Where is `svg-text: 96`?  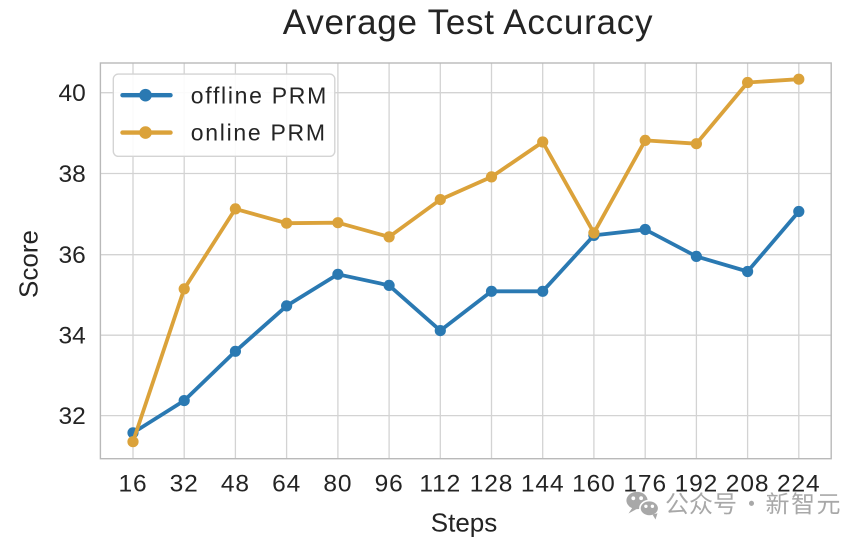 svg-text: 96 is located at coordinates (389, 484).